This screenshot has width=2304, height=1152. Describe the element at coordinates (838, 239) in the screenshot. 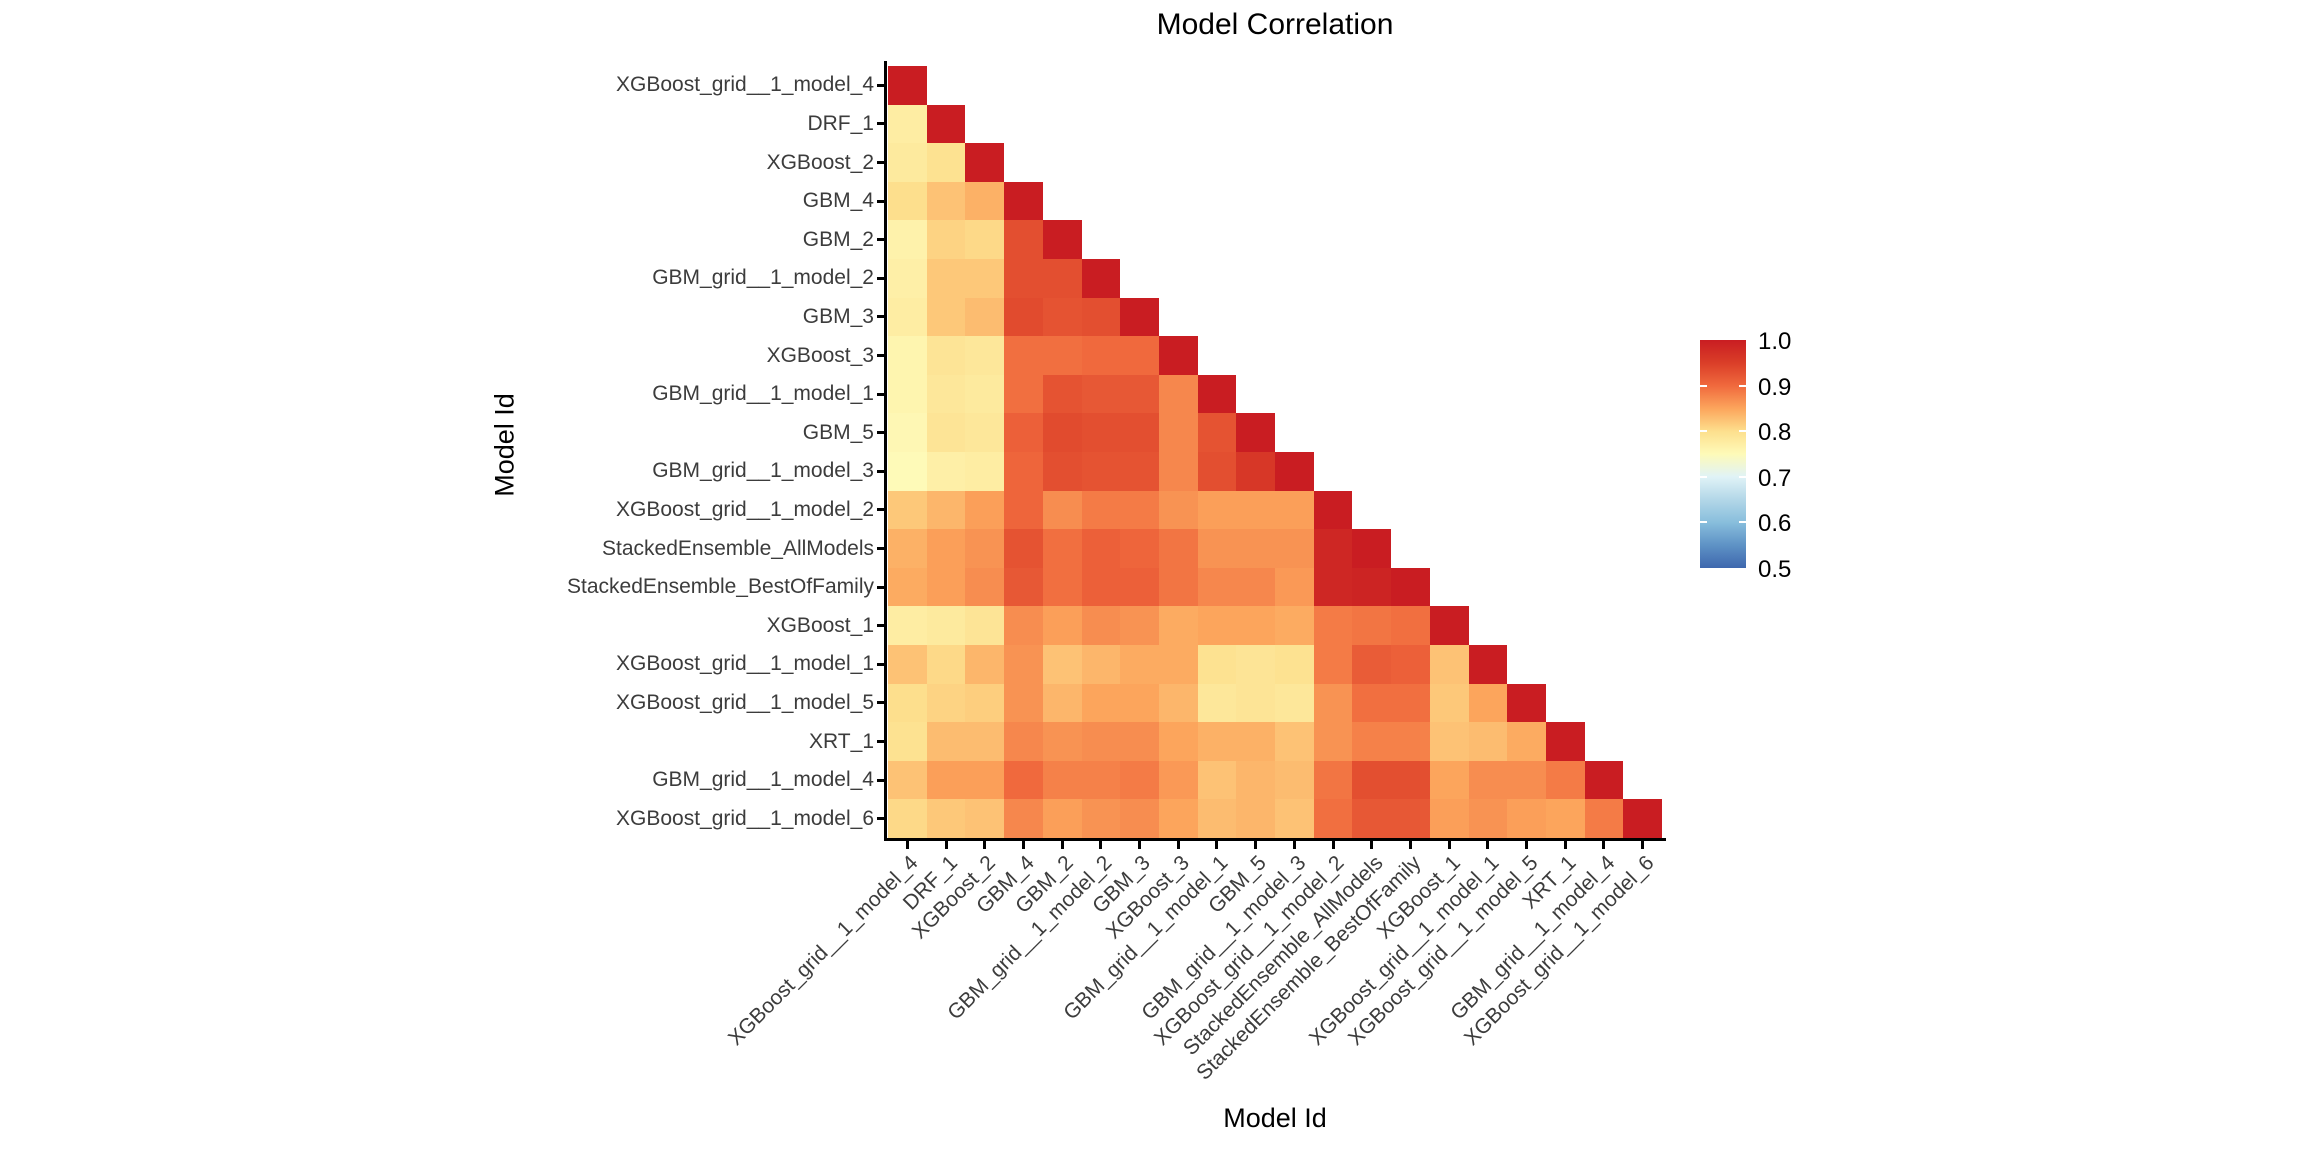

I see `y-tick-label: GBM_2` at that location.